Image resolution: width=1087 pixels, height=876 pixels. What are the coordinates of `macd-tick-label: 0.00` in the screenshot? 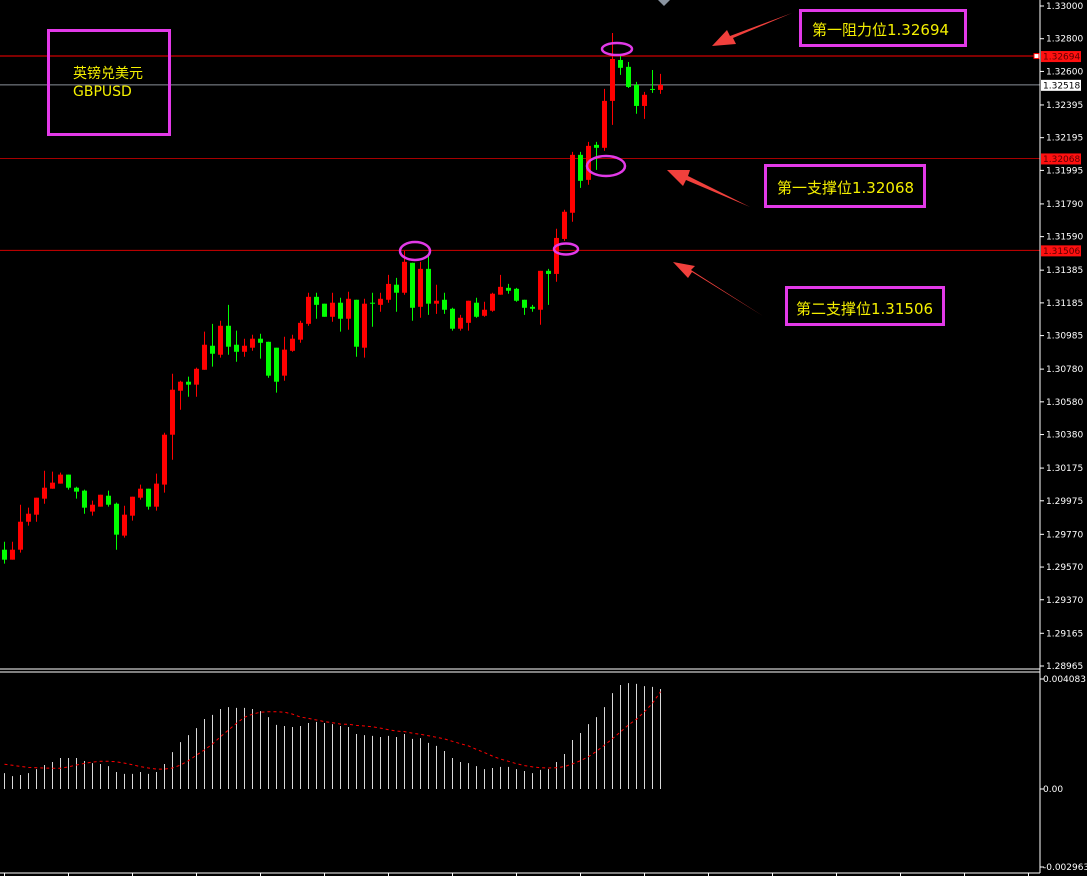 It's located at (1053, 790).